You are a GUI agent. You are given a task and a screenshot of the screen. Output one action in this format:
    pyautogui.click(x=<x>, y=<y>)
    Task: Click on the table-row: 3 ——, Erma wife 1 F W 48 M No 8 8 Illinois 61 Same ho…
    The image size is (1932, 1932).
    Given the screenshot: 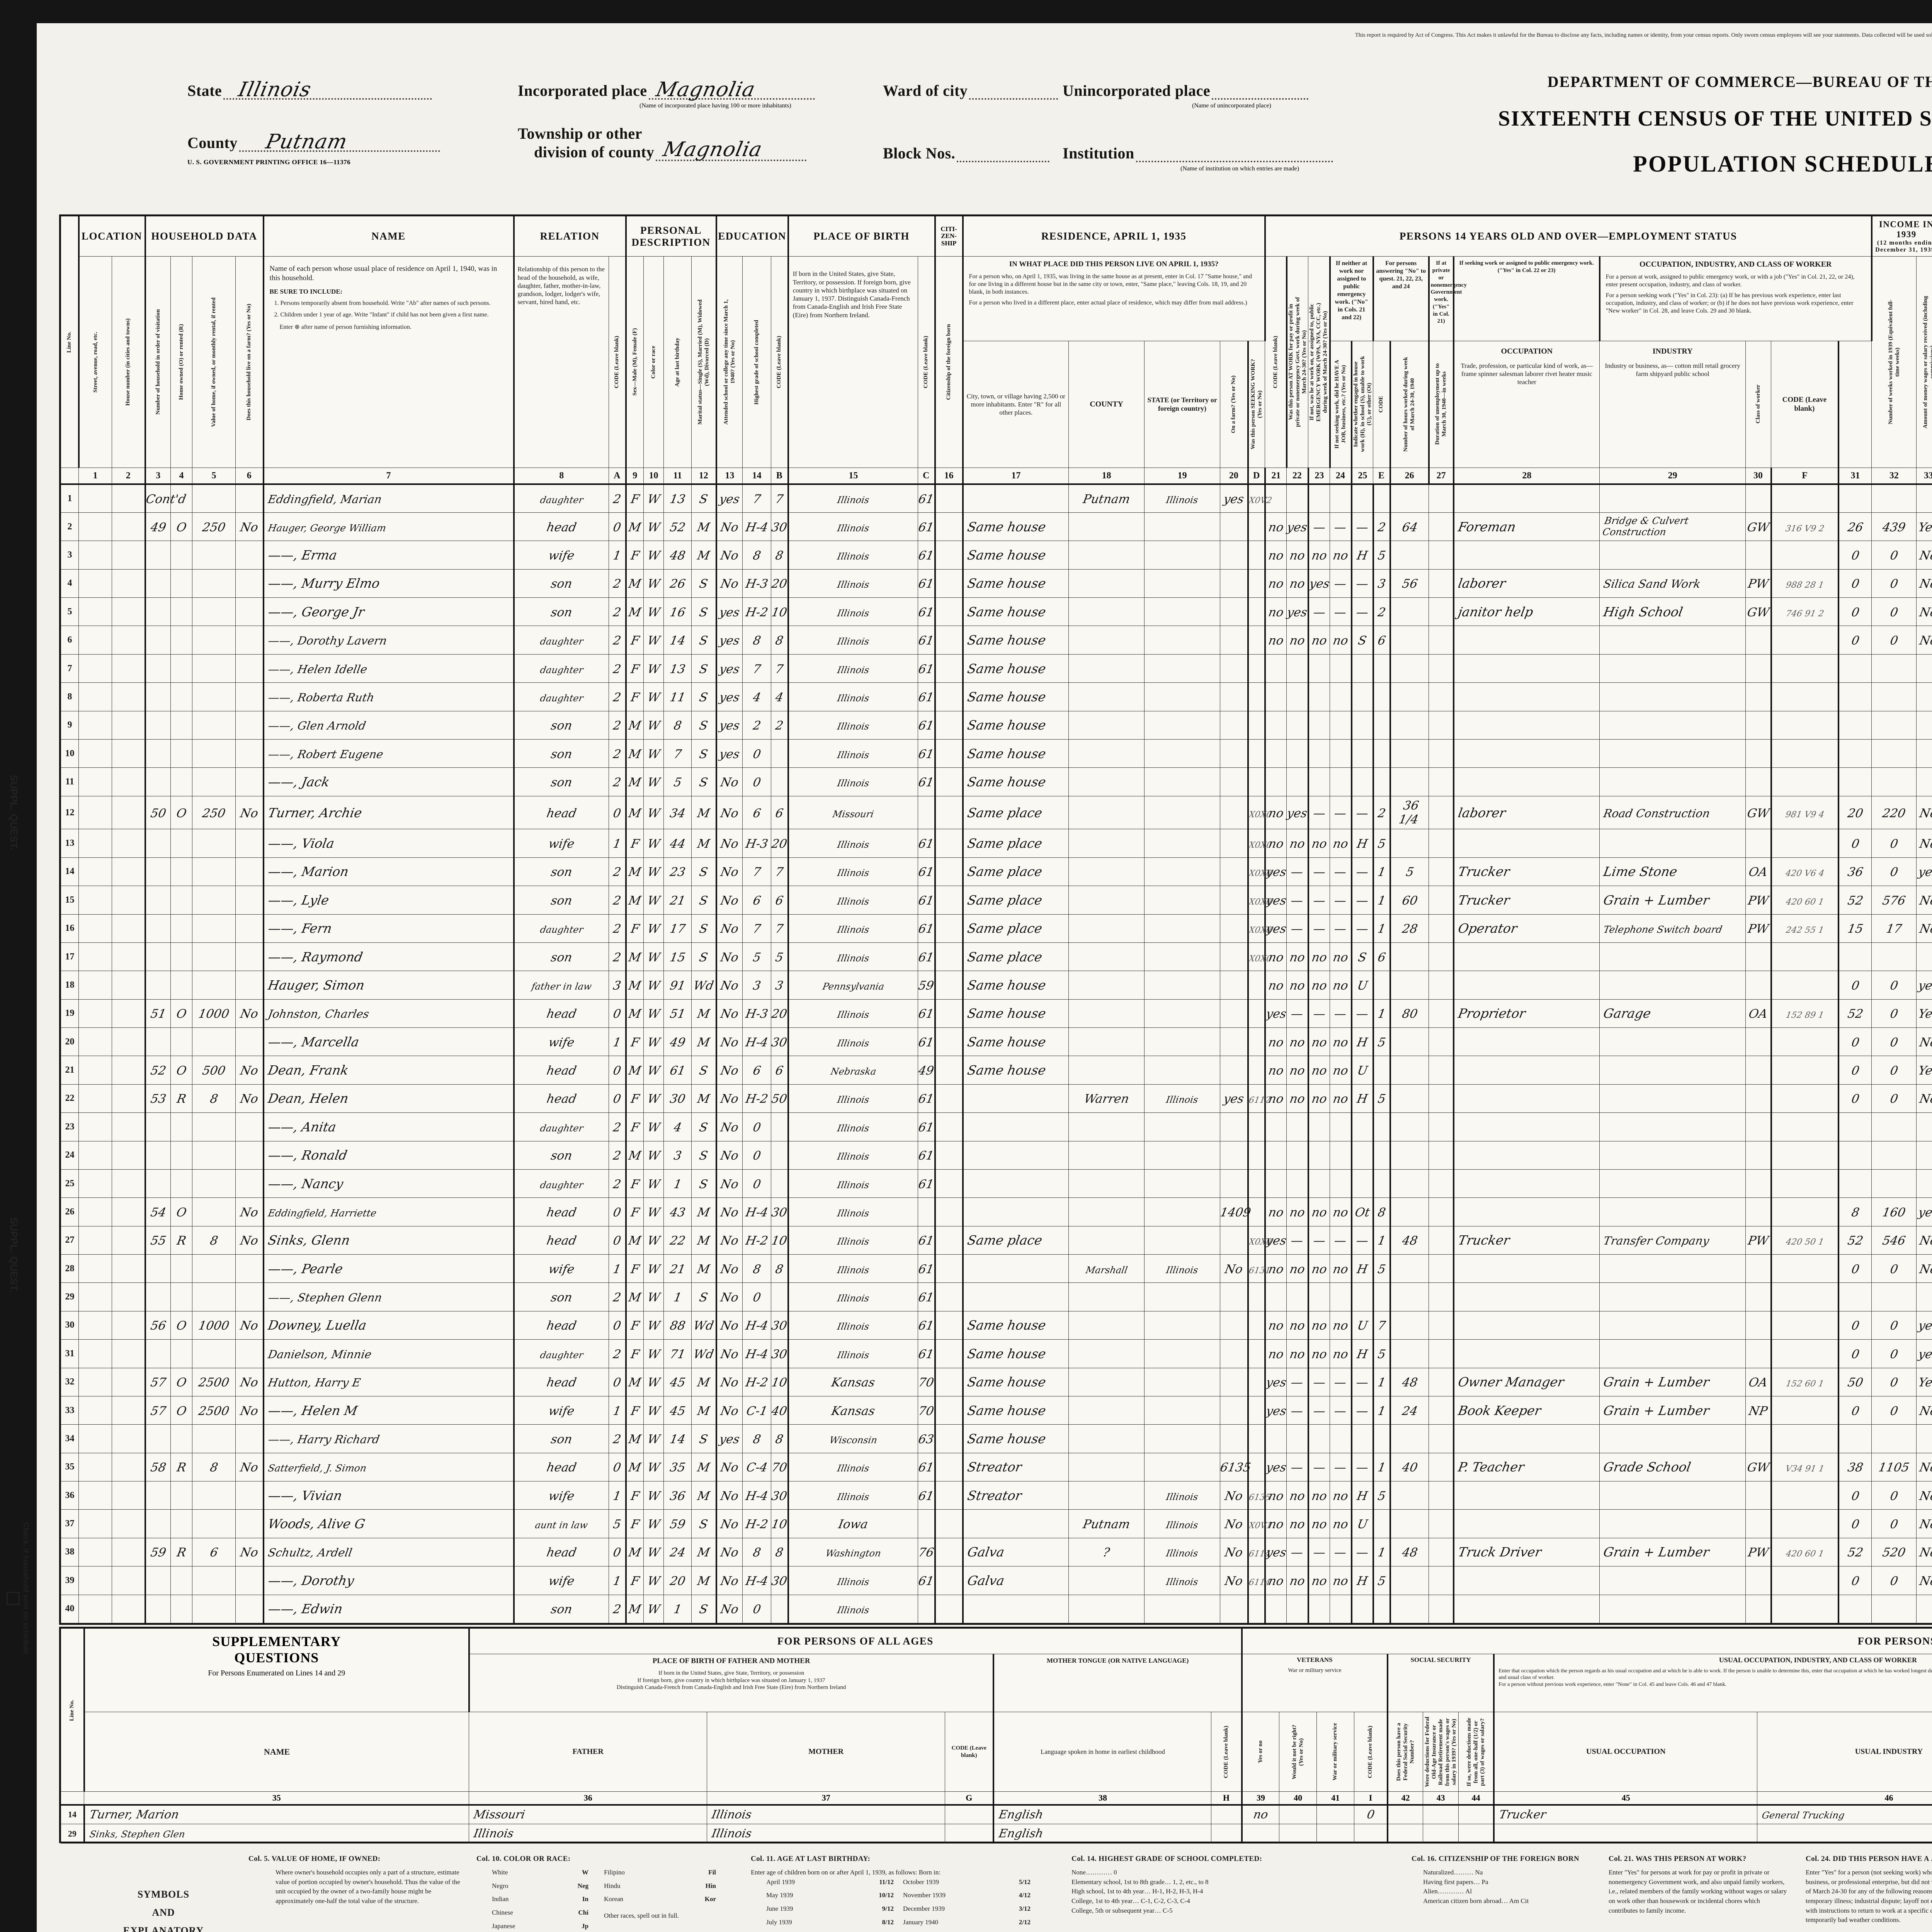 What is the action you would take?
    pyautogui.click(x=997, y=556)
    